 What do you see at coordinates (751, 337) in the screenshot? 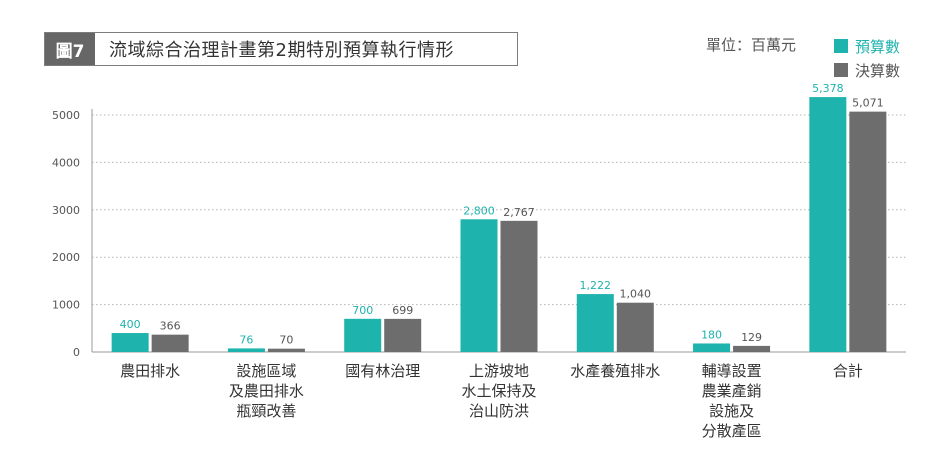
I see `data-label-actual: 129` at bounding box center [751, 337].